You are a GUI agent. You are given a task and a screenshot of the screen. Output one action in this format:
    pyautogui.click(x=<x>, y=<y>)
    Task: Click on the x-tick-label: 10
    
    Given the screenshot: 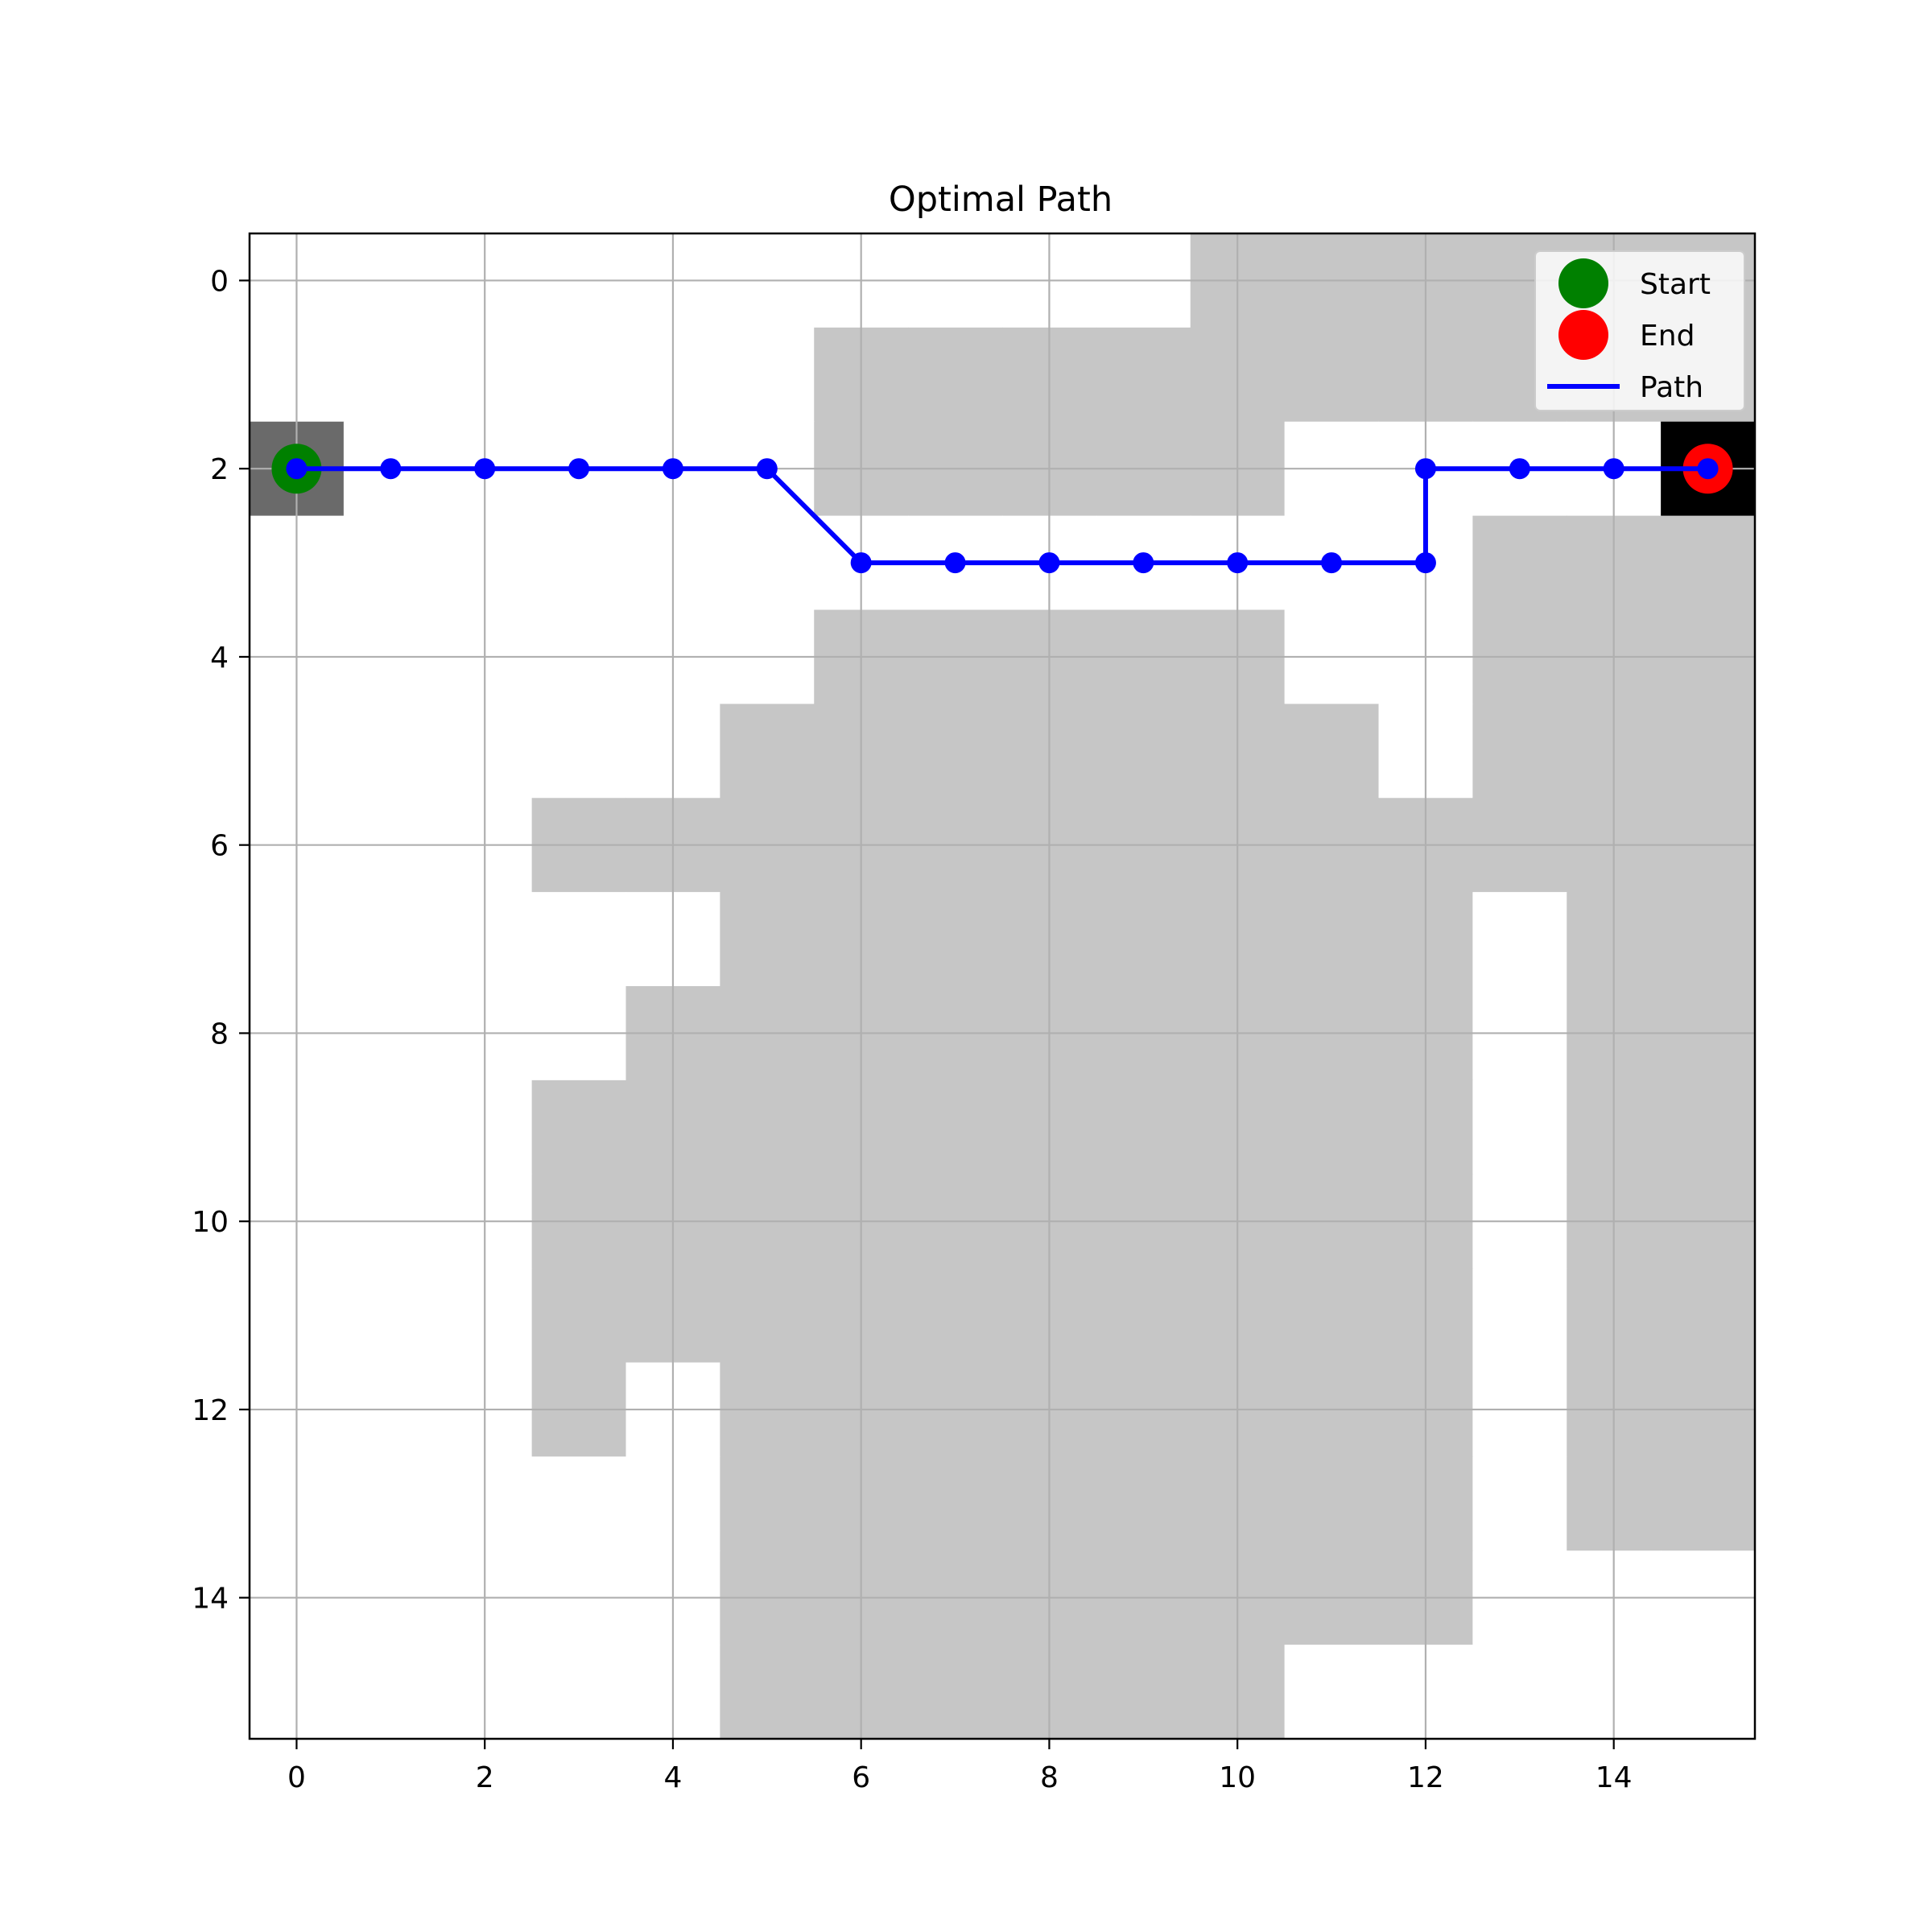 What is the action you would take?
    pyautogui.click(x=1237, y=1777)
    